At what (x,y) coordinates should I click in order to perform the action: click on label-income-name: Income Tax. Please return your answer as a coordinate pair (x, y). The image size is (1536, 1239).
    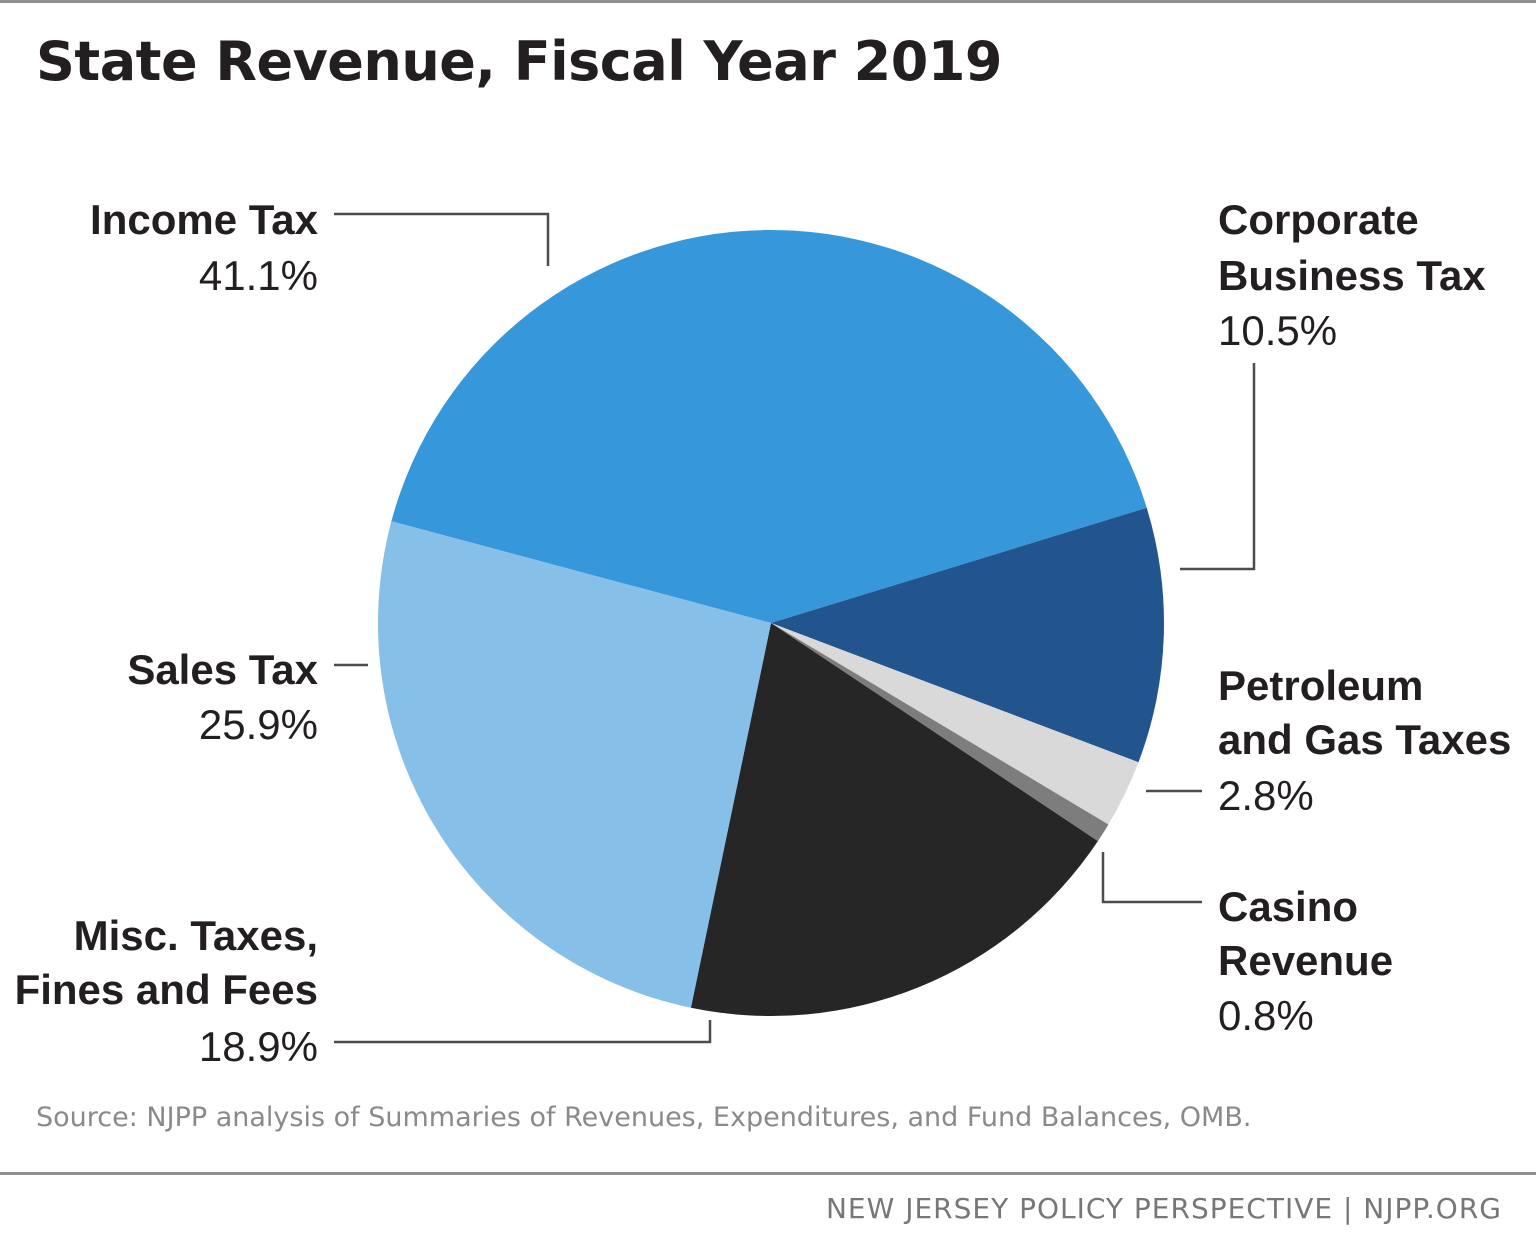
    Looking at the image, I should click on (204, 219).